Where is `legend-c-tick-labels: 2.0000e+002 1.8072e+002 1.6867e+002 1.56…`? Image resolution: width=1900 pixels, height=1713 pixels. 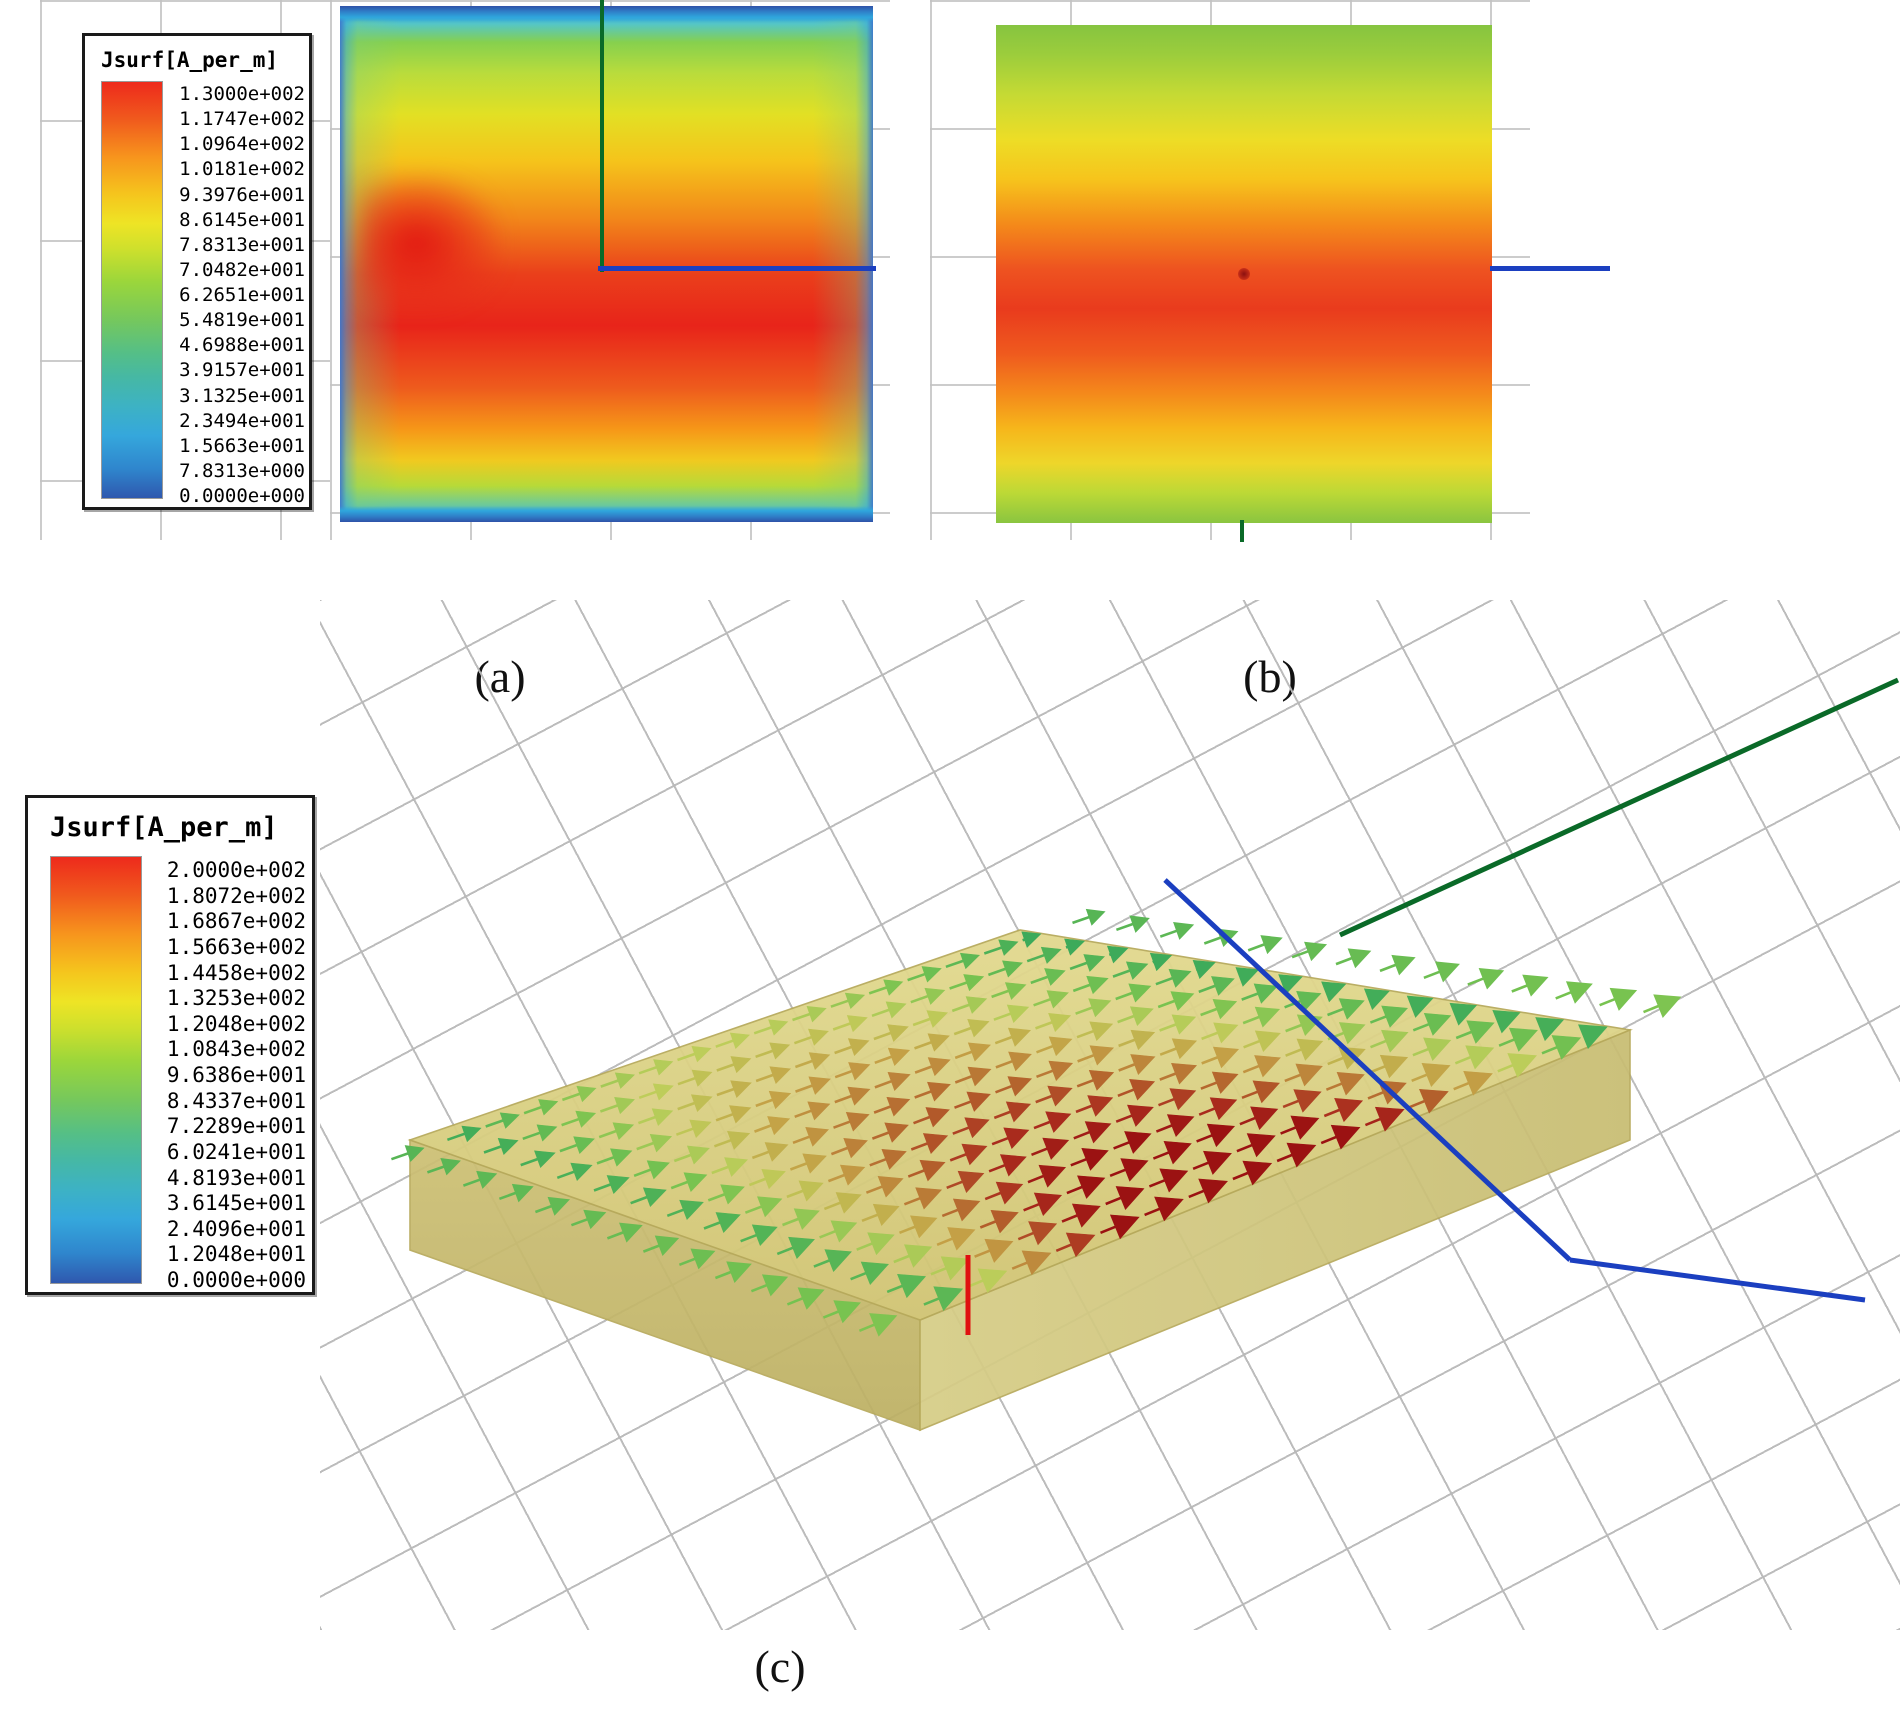
legend-c-tick-labels: 2.0000e+002 1.8072e+002 1.6867e+002 1.56… is located at coordinates (231, 1074).